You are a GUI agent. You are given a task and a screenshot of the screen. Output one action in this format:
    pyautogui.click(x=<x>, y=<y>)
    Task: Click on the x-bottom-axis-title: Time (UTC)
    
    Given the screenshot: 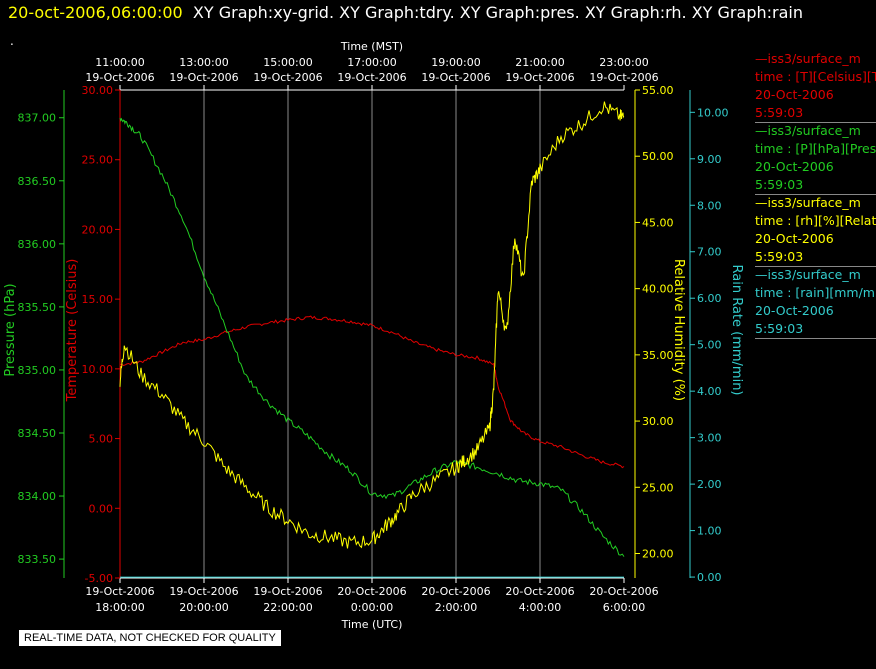 What is the action you would take?
    pyautogui.click(x=372, y=624)
    